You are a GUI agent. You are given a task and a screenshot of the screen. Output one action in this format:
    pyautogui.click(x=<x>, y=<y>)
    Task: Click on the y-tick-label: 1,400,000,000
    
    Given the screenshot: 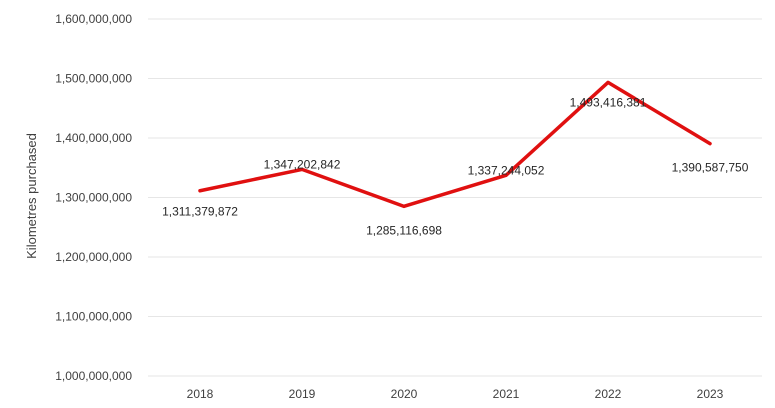 What is the action you would take?
    pyautogui.click(x=93, y=138)
    